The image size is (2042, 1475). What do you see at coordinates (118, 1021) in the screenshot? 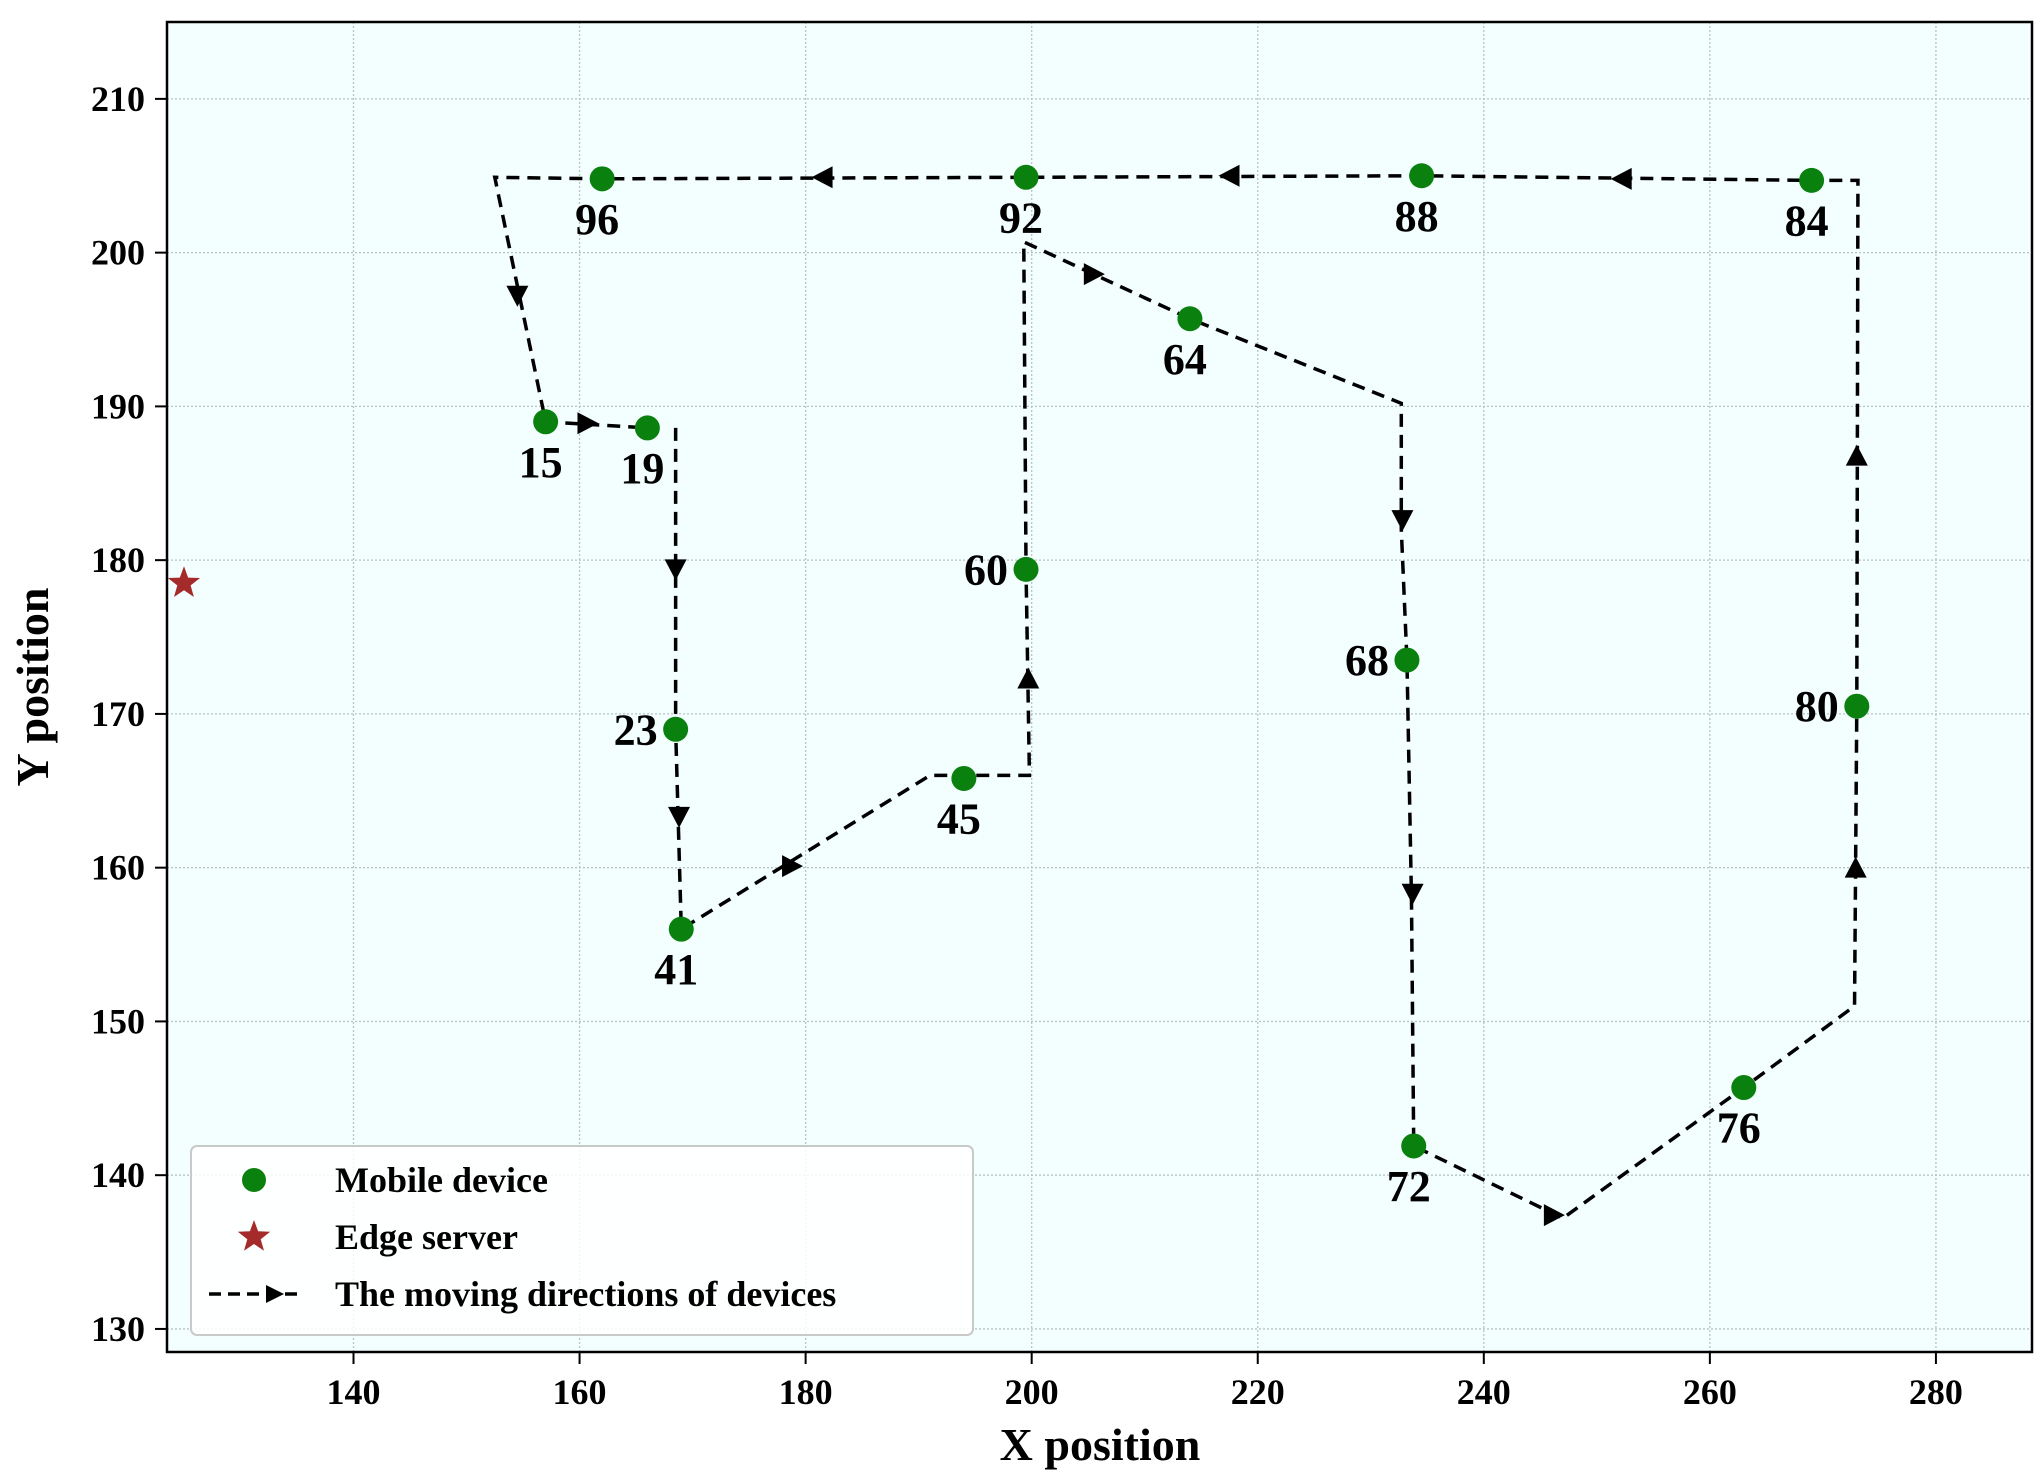
I see `y-tick-label: 150` at bounding box center [118, 1021].